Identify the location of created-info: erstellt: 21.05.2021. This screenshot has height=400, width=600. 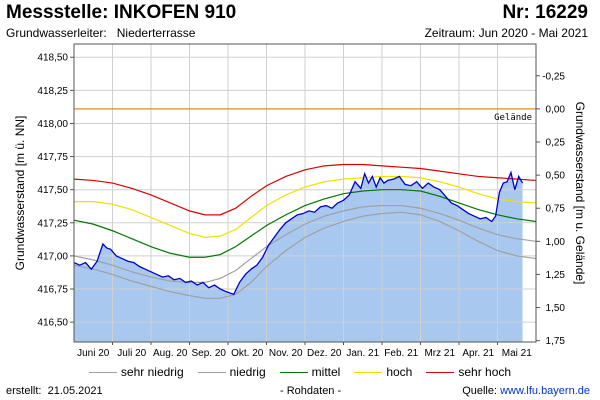
(54, 391).